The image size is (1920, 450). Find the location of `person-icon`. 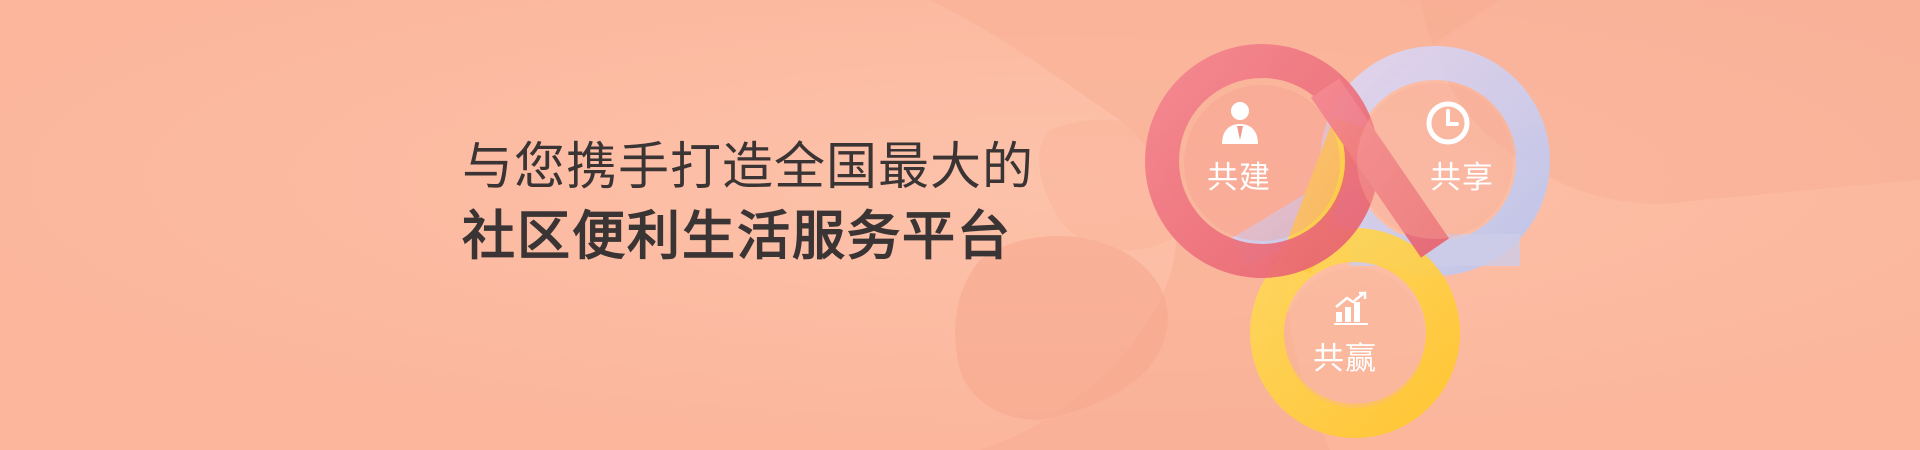

person-icon is located at coordinates (1240, 123).